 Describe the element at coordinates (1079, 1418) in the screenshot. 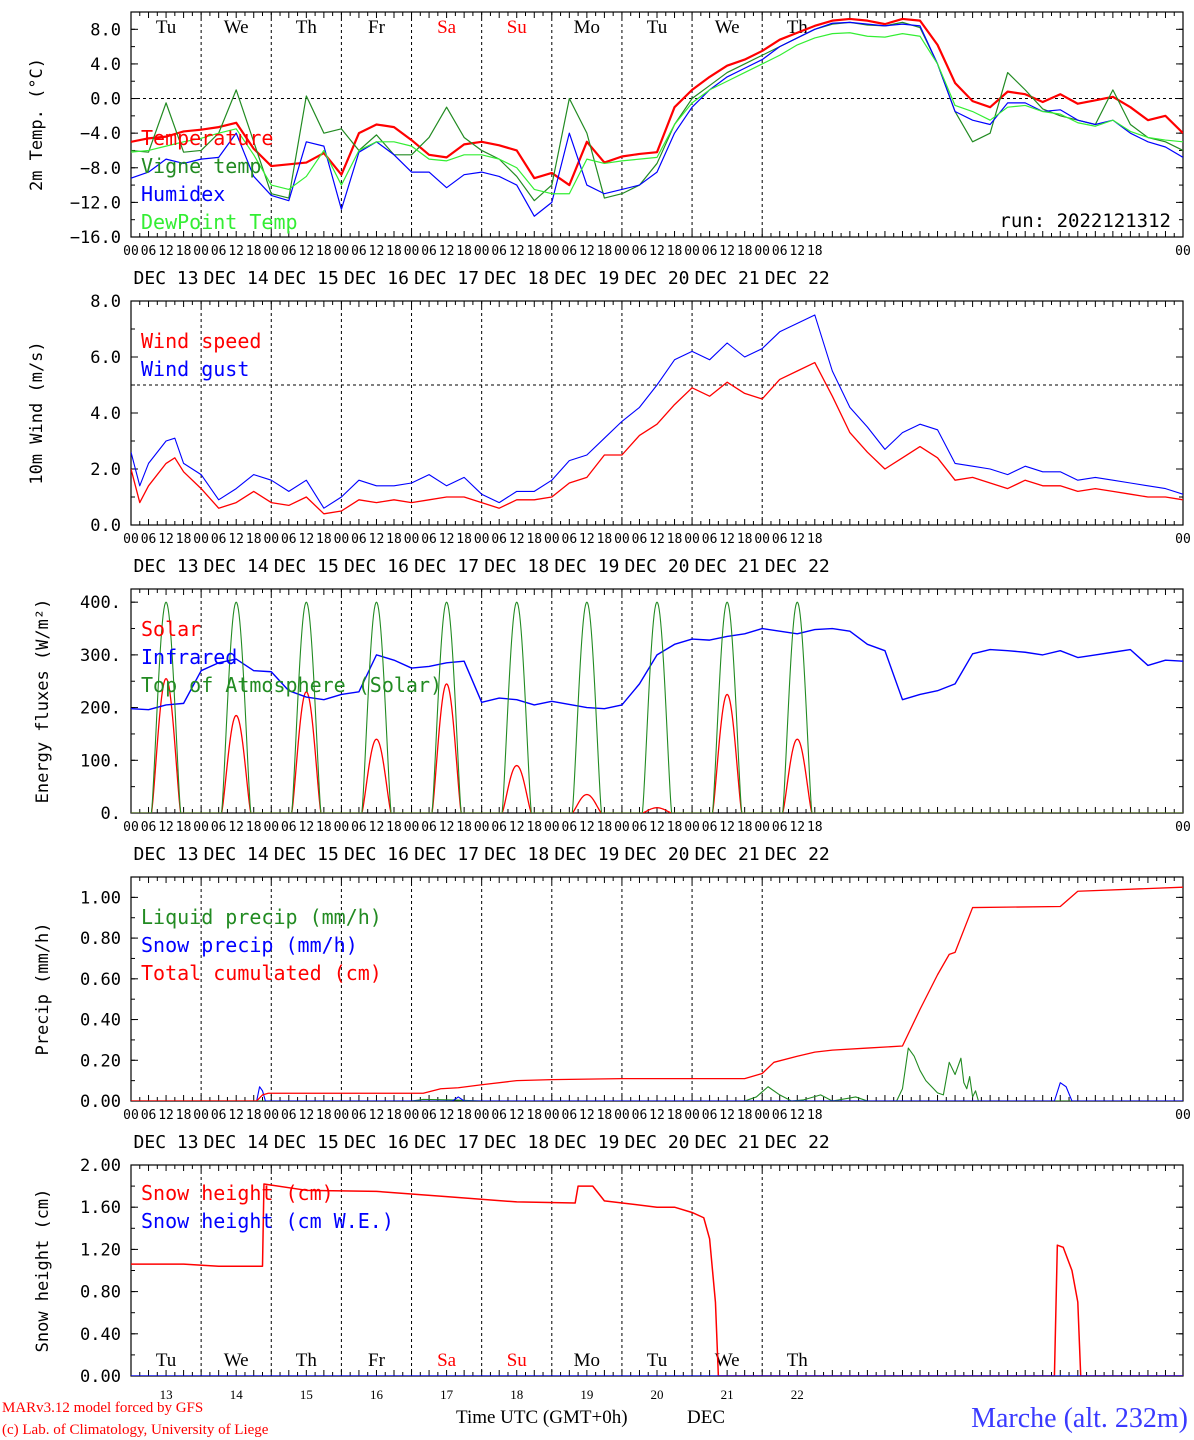

I see `station-label: Marche (alt. 232m)` at that location.